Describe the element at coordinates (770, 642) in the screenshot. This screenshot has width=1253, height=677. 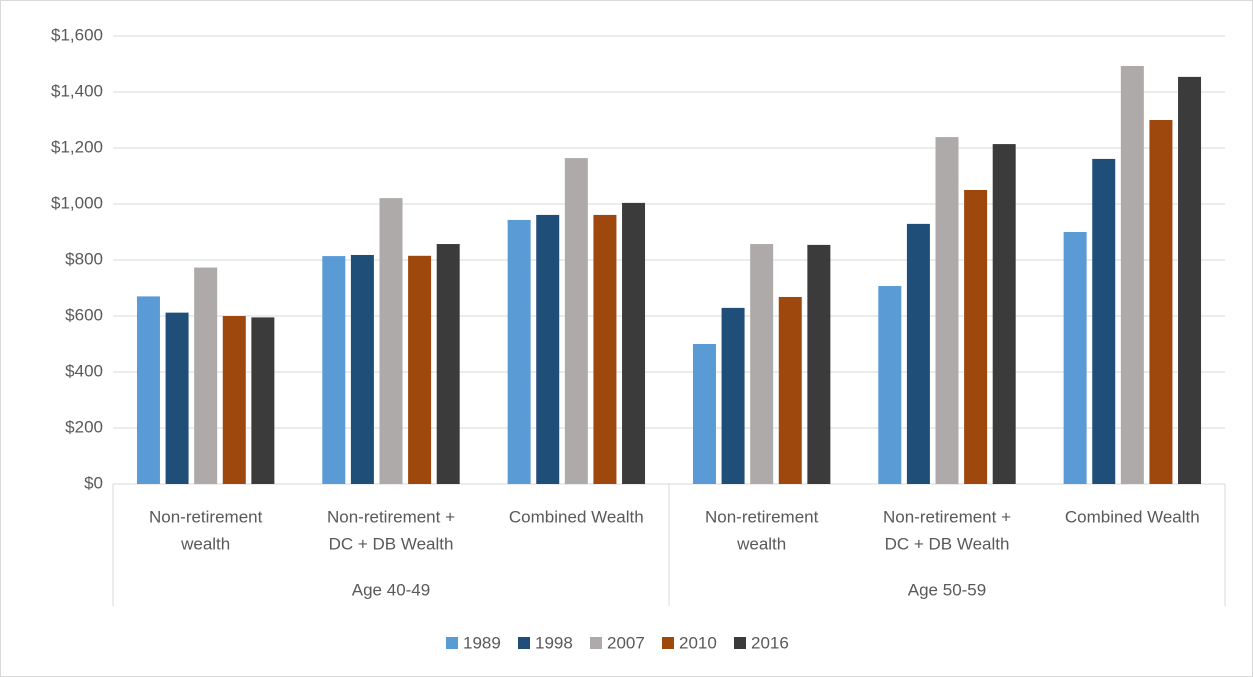
I see `legend-label: 2016` at that location.